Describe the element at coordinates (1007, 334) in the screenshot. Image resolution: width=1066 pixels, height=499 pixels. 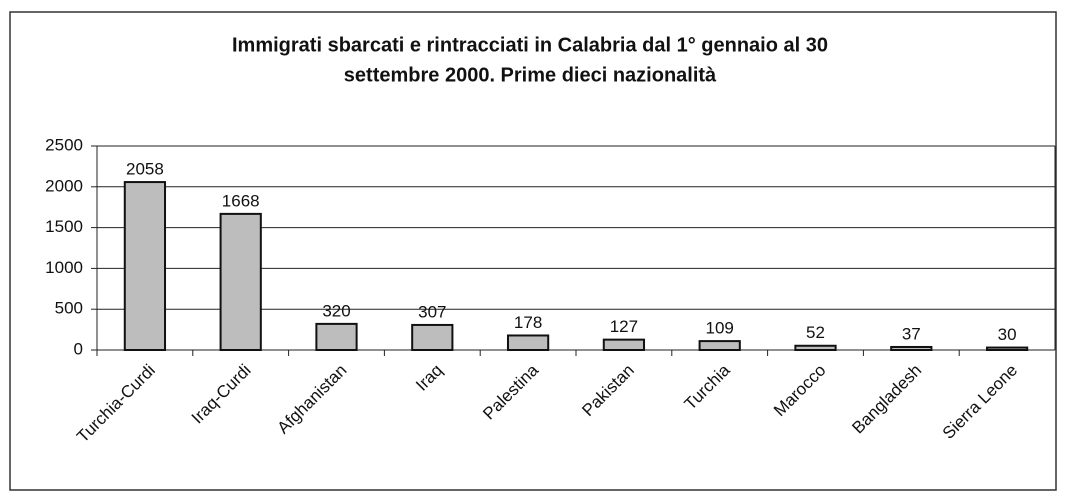
I see `data-label: 30` at that location.